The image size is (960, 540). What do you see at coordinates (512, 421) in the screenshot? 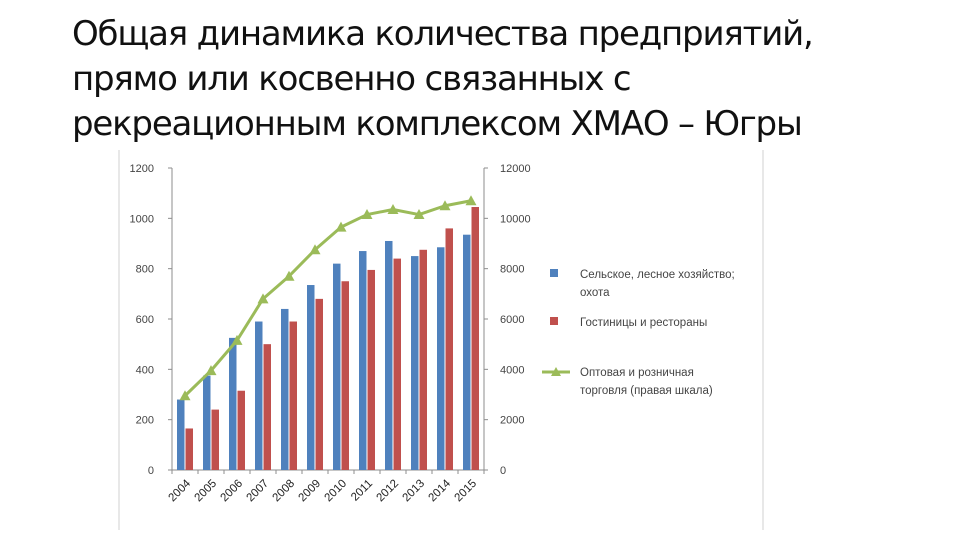
I see `y-right-tick-label: 2000` at bounding box center [512, 421].